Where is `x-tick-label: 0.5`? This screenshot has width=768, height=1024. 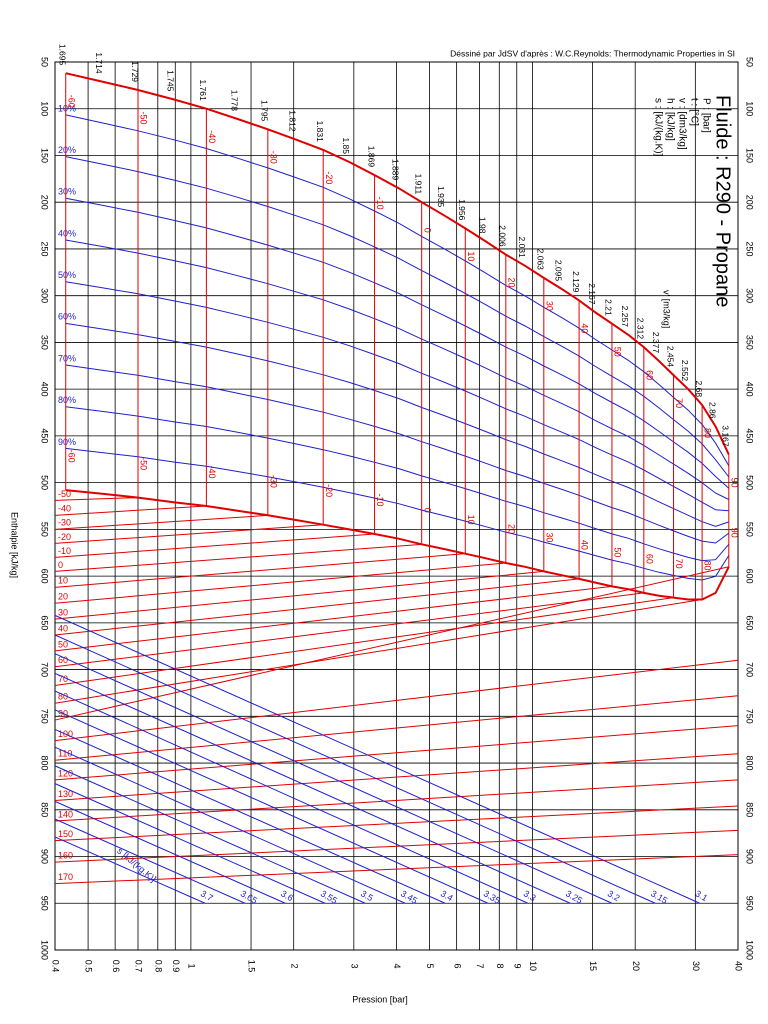 x-tick-label: 0.5 is located at coordinates (89, 966).